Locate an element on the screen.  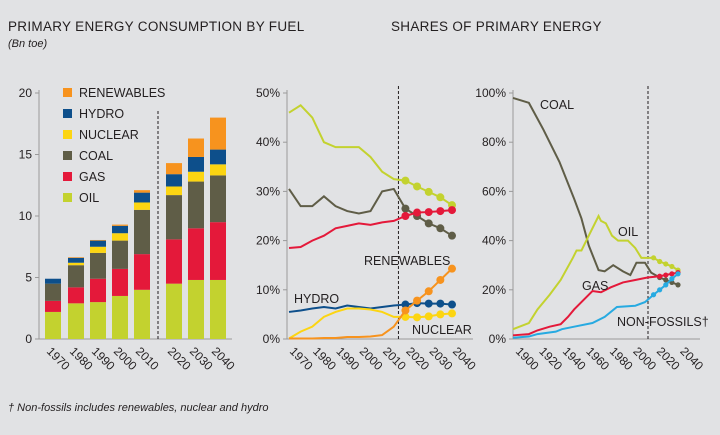
bar-segment-coal-2040 is located at coordinates (218, 199).